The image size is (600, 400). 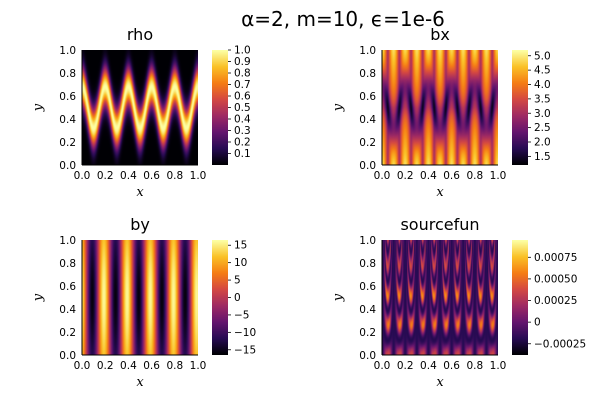 I want to click on colorbar-tick-label: 0.00075, so click(x=555, y=258).